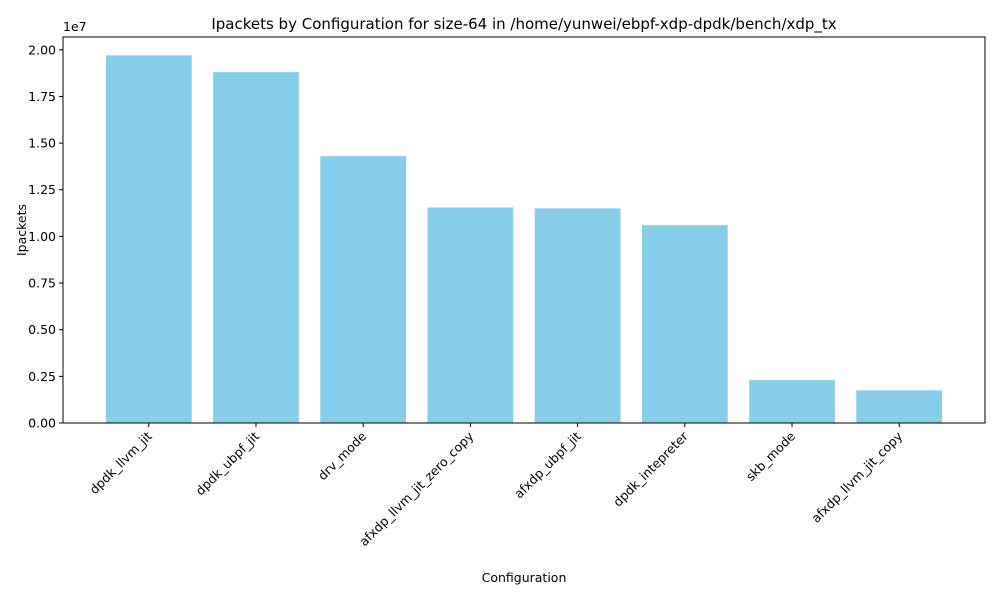 The image size is (1000, 600). I want to click on y-axis-ticks: 0.00 0.25 0.50 0.75 1.00 1.25 1.50 1.75 2.00, so click(45, 236).